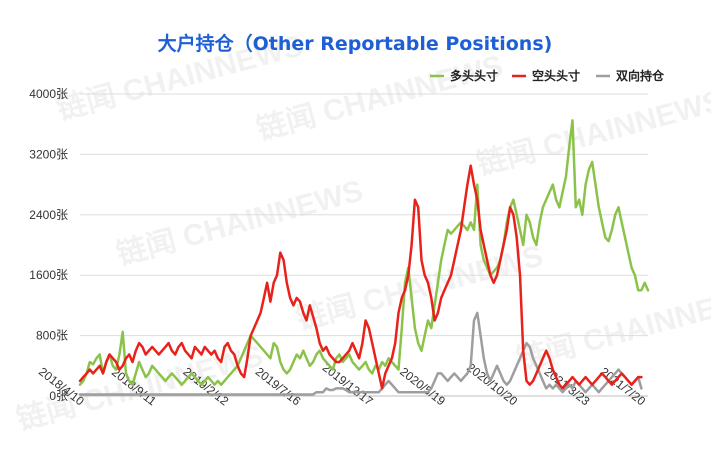  What do you see at coordinates (640, 75) in the screenshot?
I see `legend-label-both: 双向持仓` at bounding box center [640, 75].